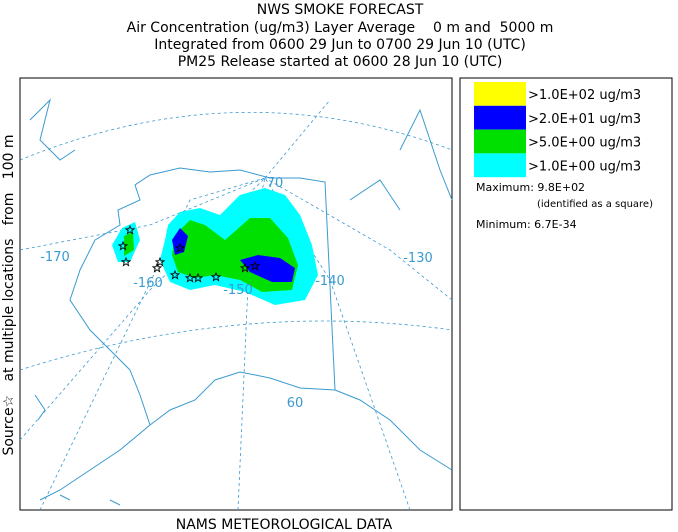  Describe the element at coordinates (340, 10) in the screenshot. I see `title: NWS SMOKE FORECAST` at that location.